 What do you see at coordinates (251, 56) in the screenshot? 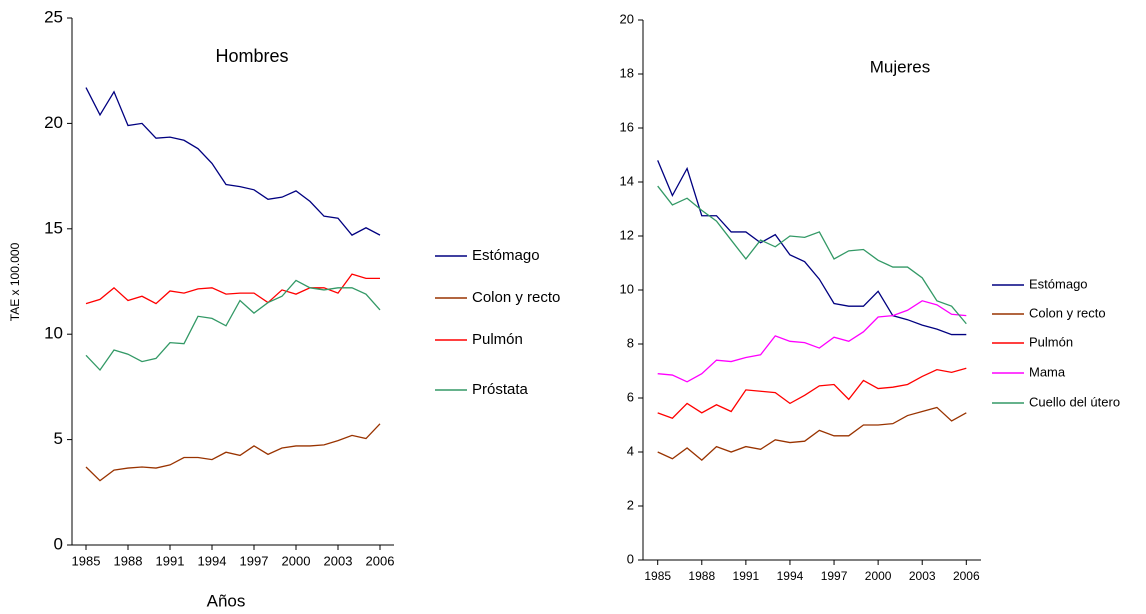
I see `chart-title: Hombres` at bounding box center [251, 56].